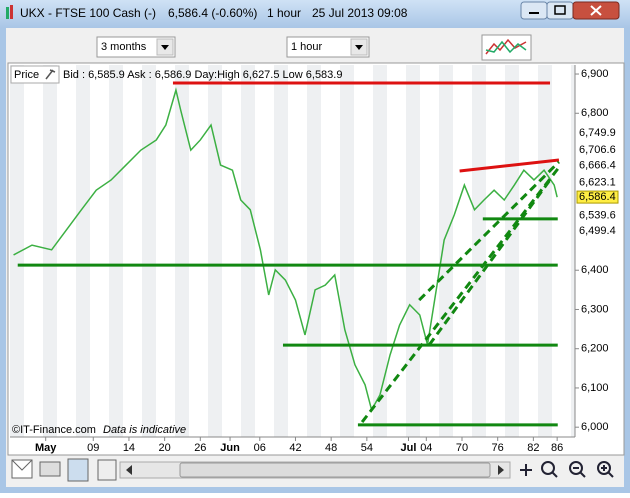  Describe the element at coordinates (26, 75) in the screenshot. I see `price-label: Price` at that location.